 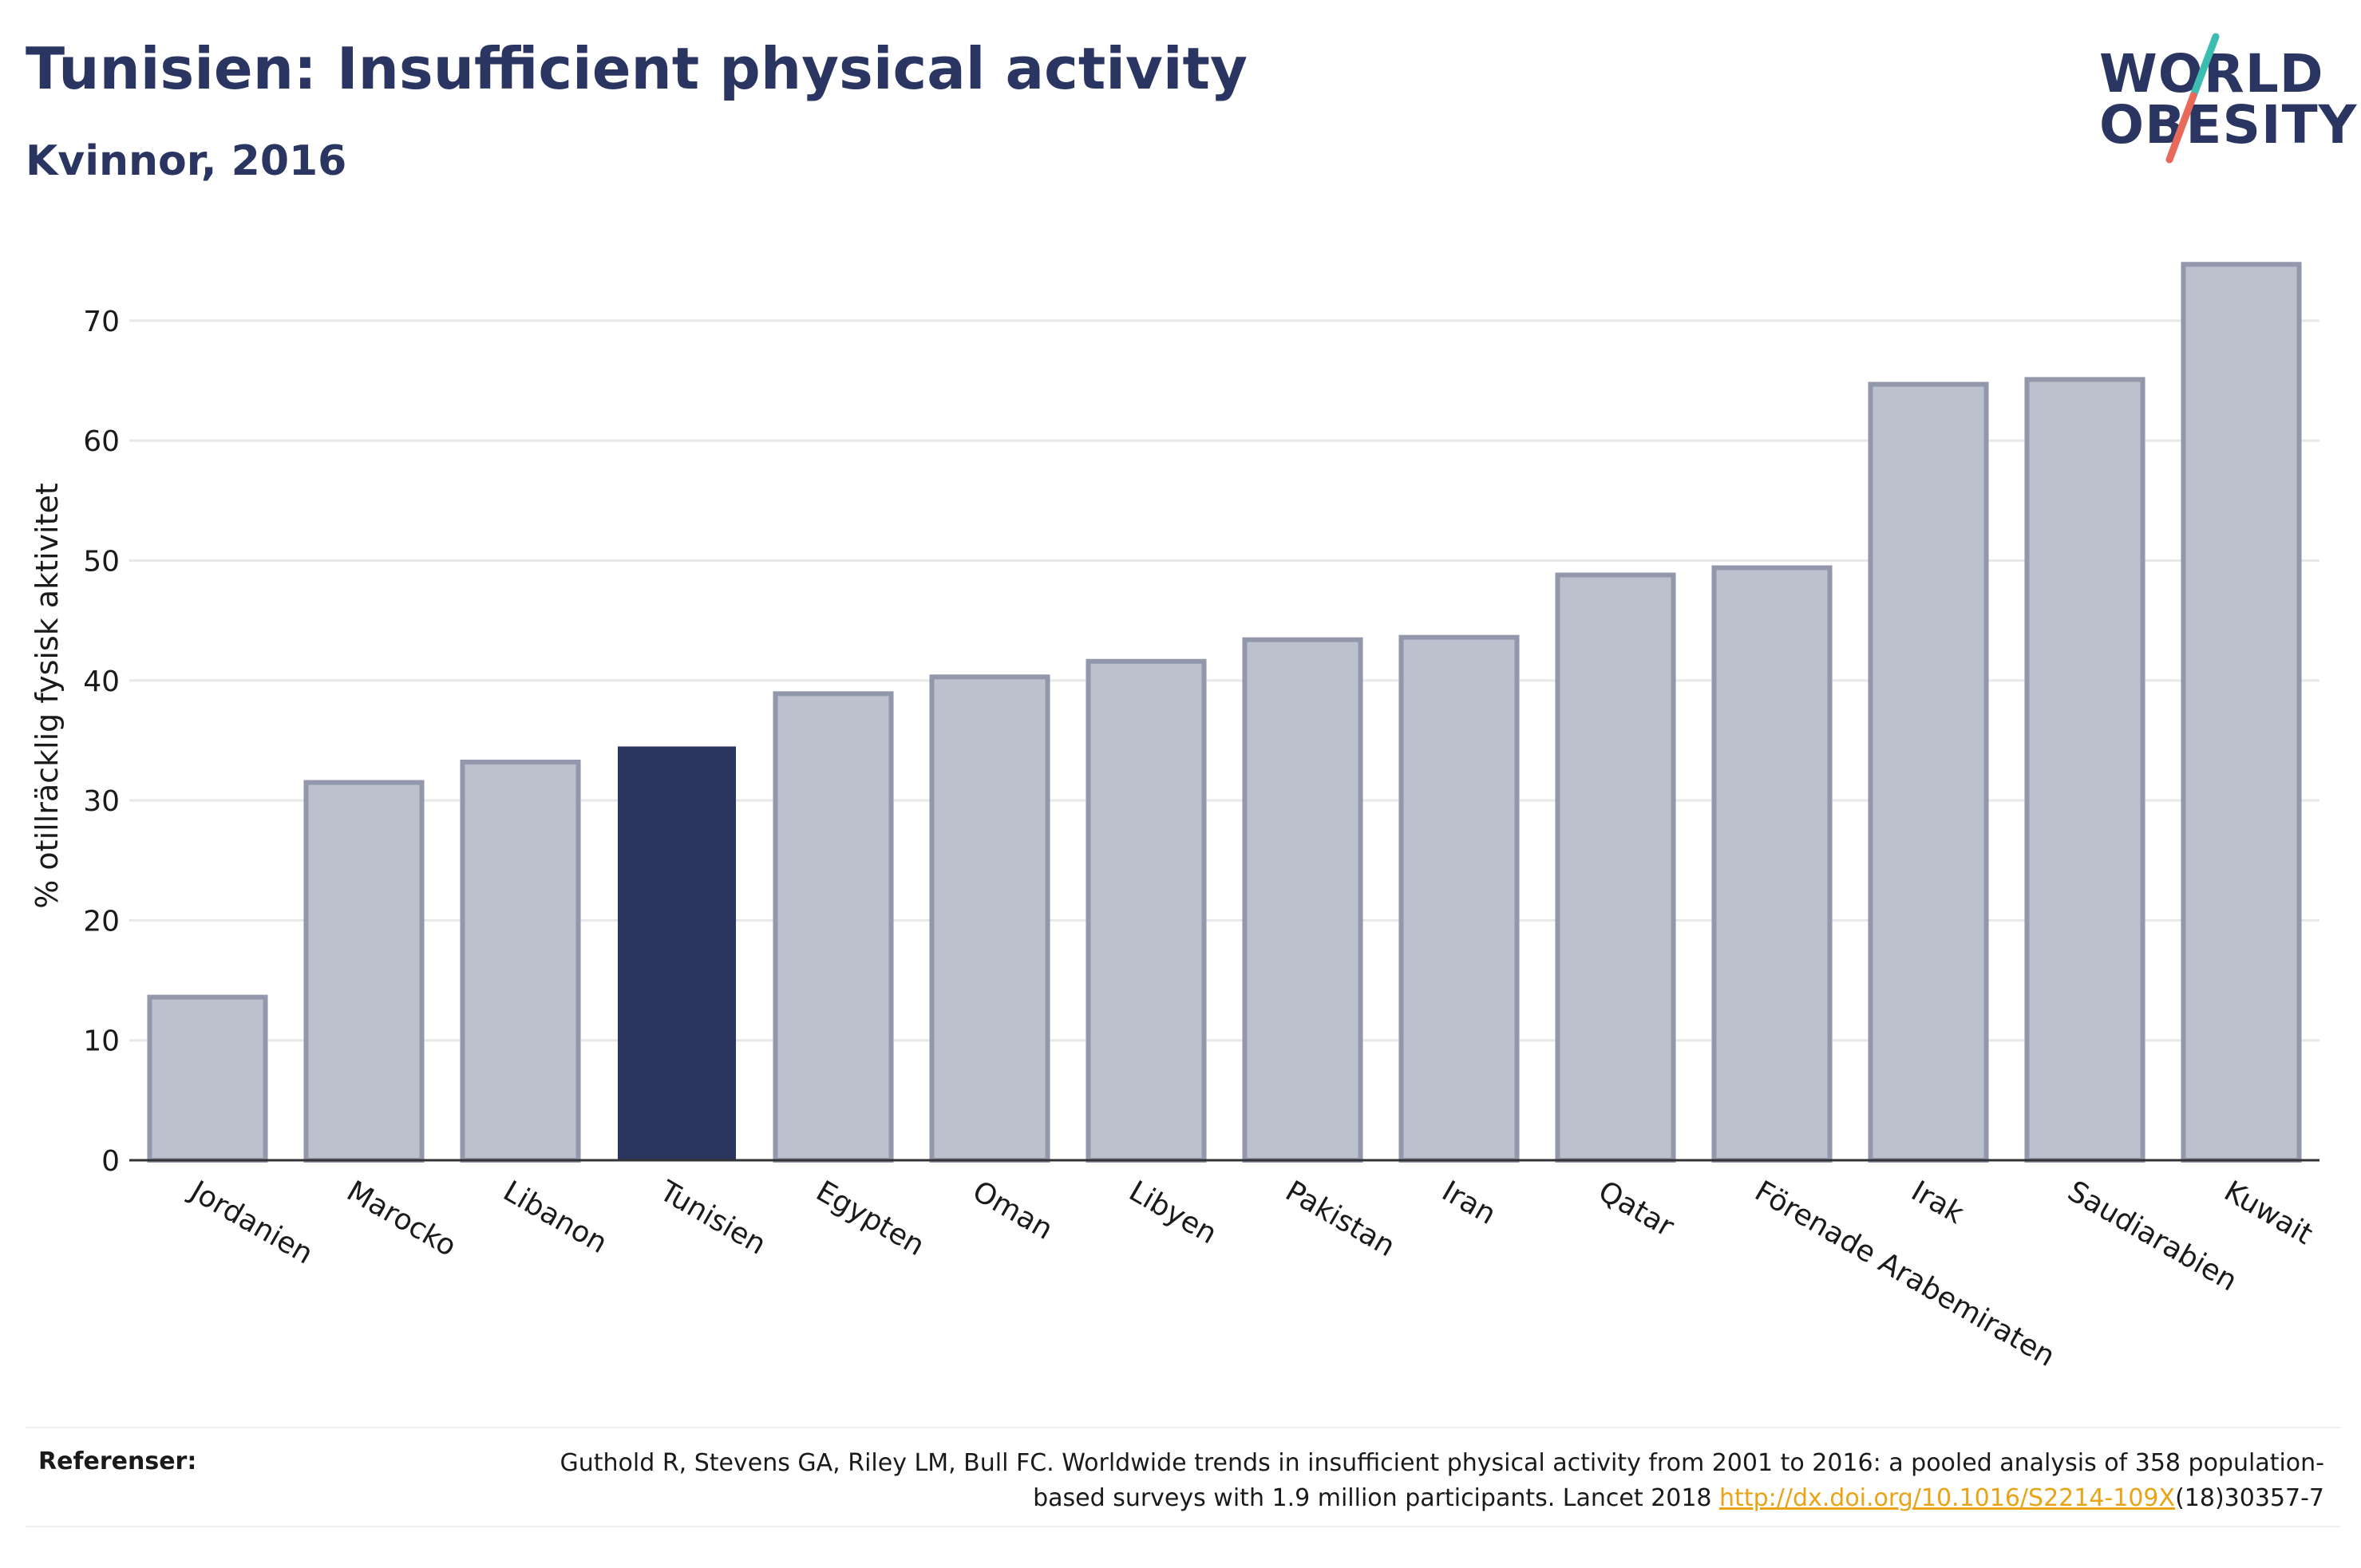 I want to click on x-tick-label: Kuwait, so click(x=2269, y=1213).